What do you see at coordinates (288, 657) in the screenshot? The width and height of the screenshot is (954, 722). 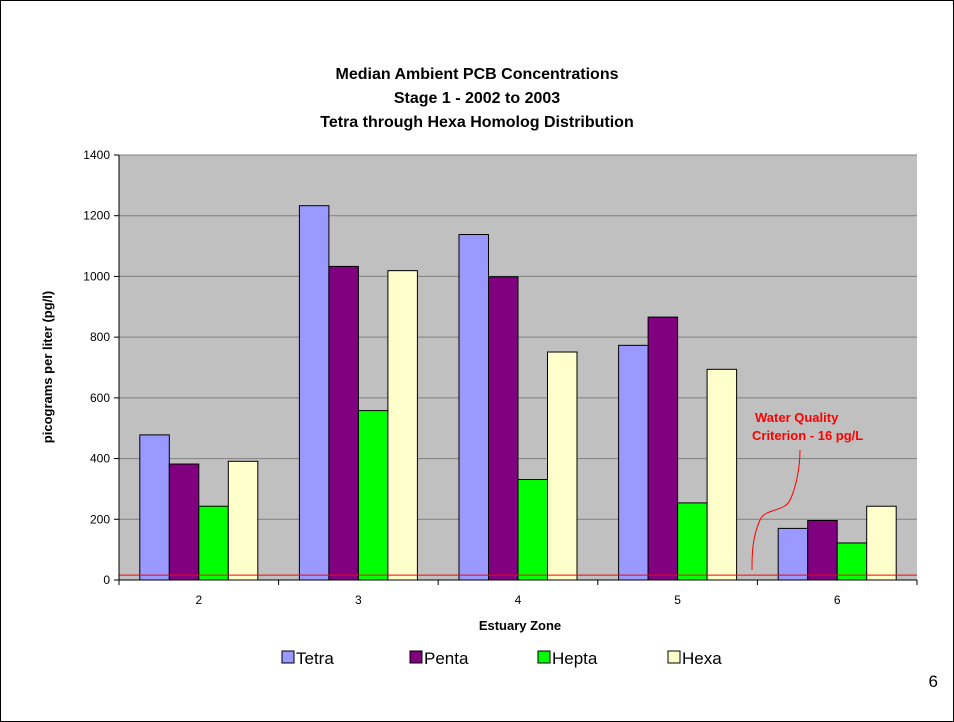 I see `legend-swatch-tetra` at bounding box center [288, 657].